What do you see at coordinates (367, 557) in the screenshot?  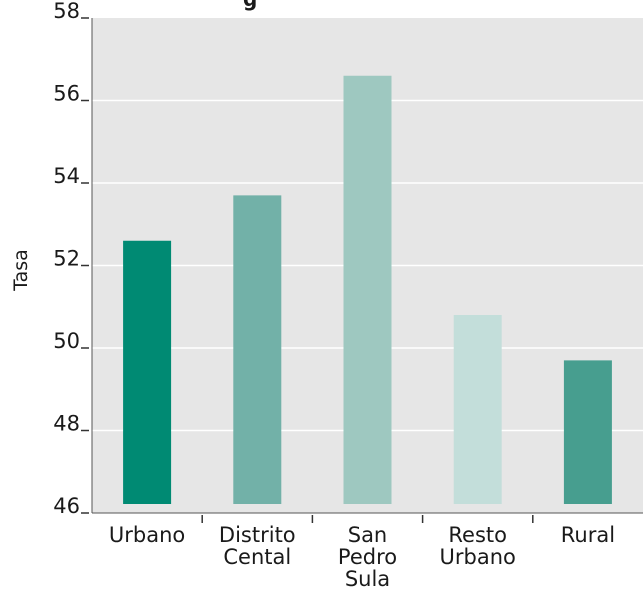 I see `x-category-label: San Pedro Sula` at bounding box center [367, 557].